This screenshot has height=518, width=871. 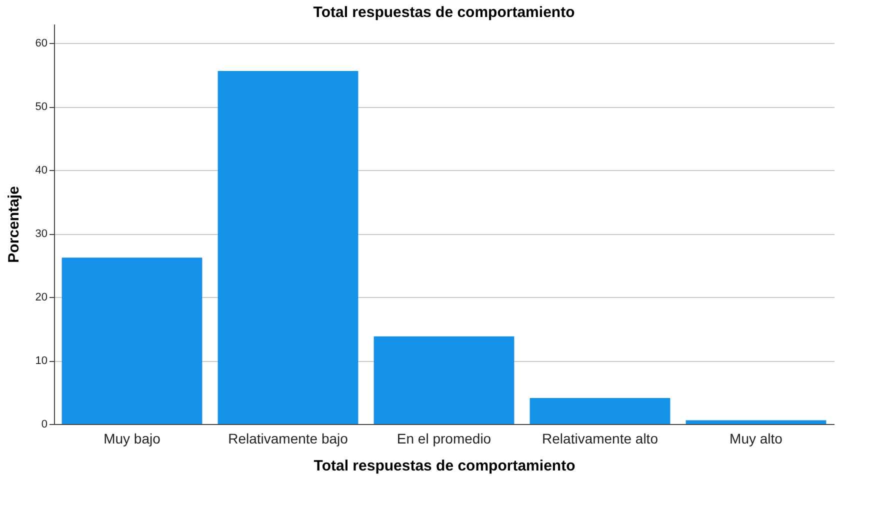 I want to click on y-tick-label: 60, so click(x=41, y=44).